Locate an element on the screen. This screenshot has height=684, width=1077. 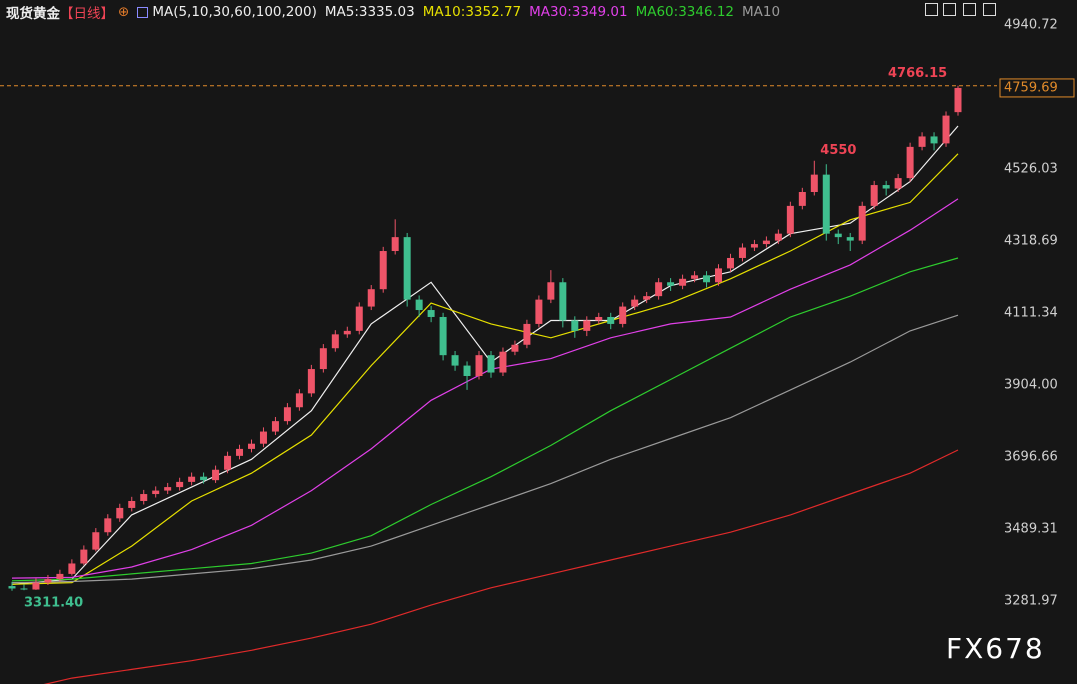
y-tick-label: 4526.03 is located at coordinates (1031, 169).